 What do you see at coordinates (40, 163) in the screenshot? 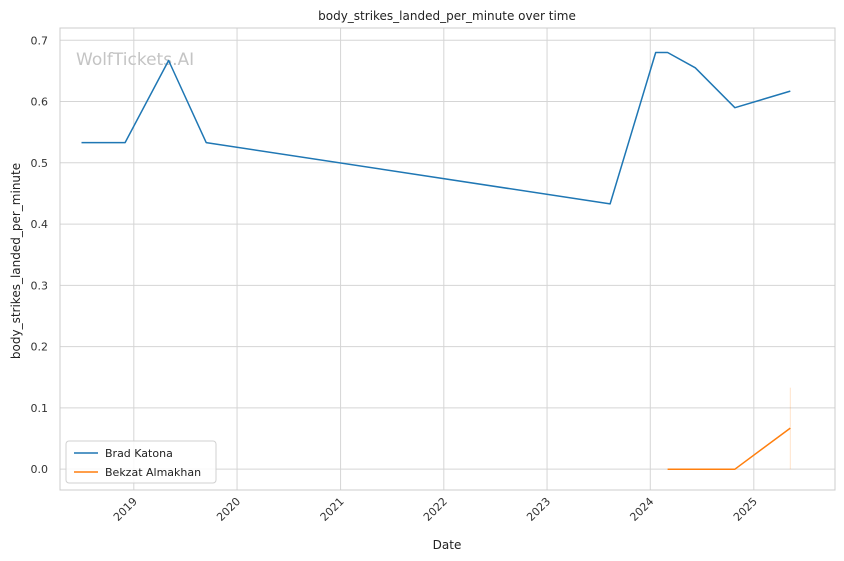
I see `y-tick-label: 0.5` at bounding box center [40, 163].